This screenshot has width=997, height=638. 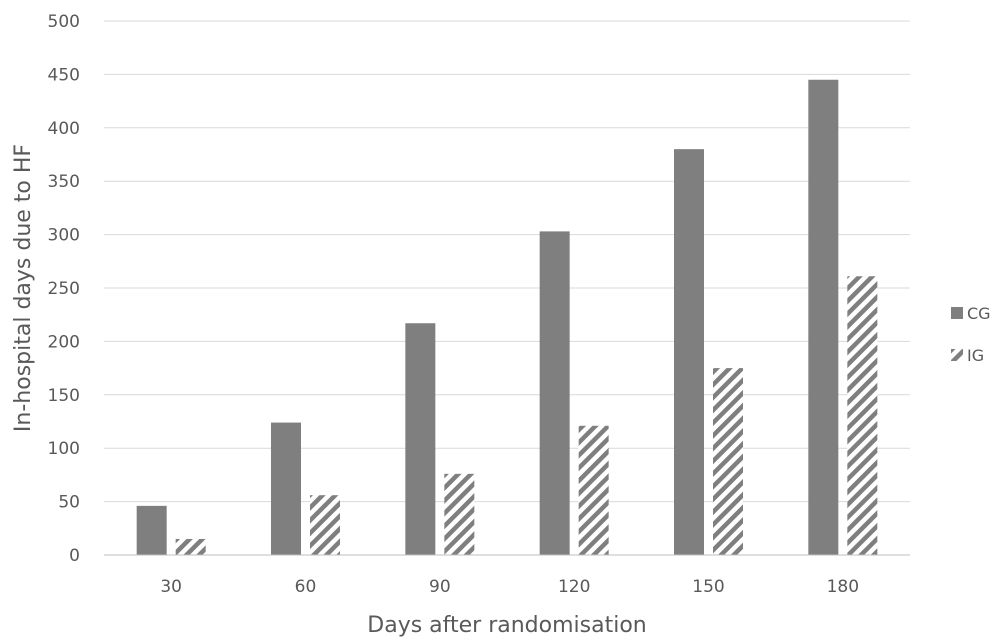 What do you see at coordinates (171, 587) in the screenshot?
I see `x-tick-label: 30` at bounding box center [171, 587].